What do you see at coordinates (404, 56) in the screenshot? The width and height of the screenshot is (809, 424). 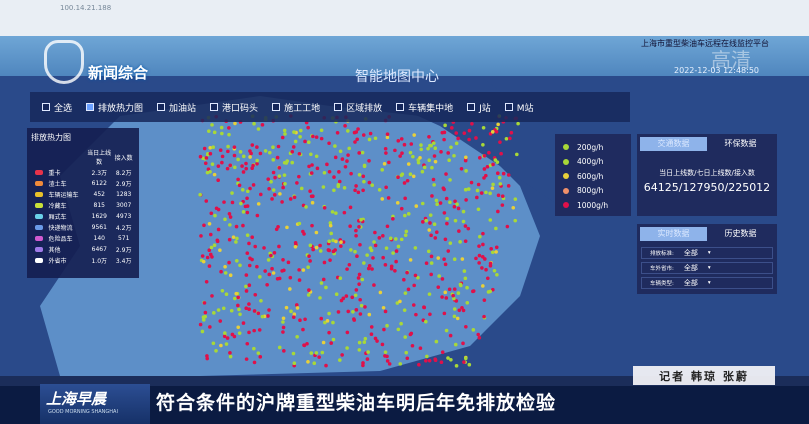 I see `platform-header` at bounding box center [404, 56].